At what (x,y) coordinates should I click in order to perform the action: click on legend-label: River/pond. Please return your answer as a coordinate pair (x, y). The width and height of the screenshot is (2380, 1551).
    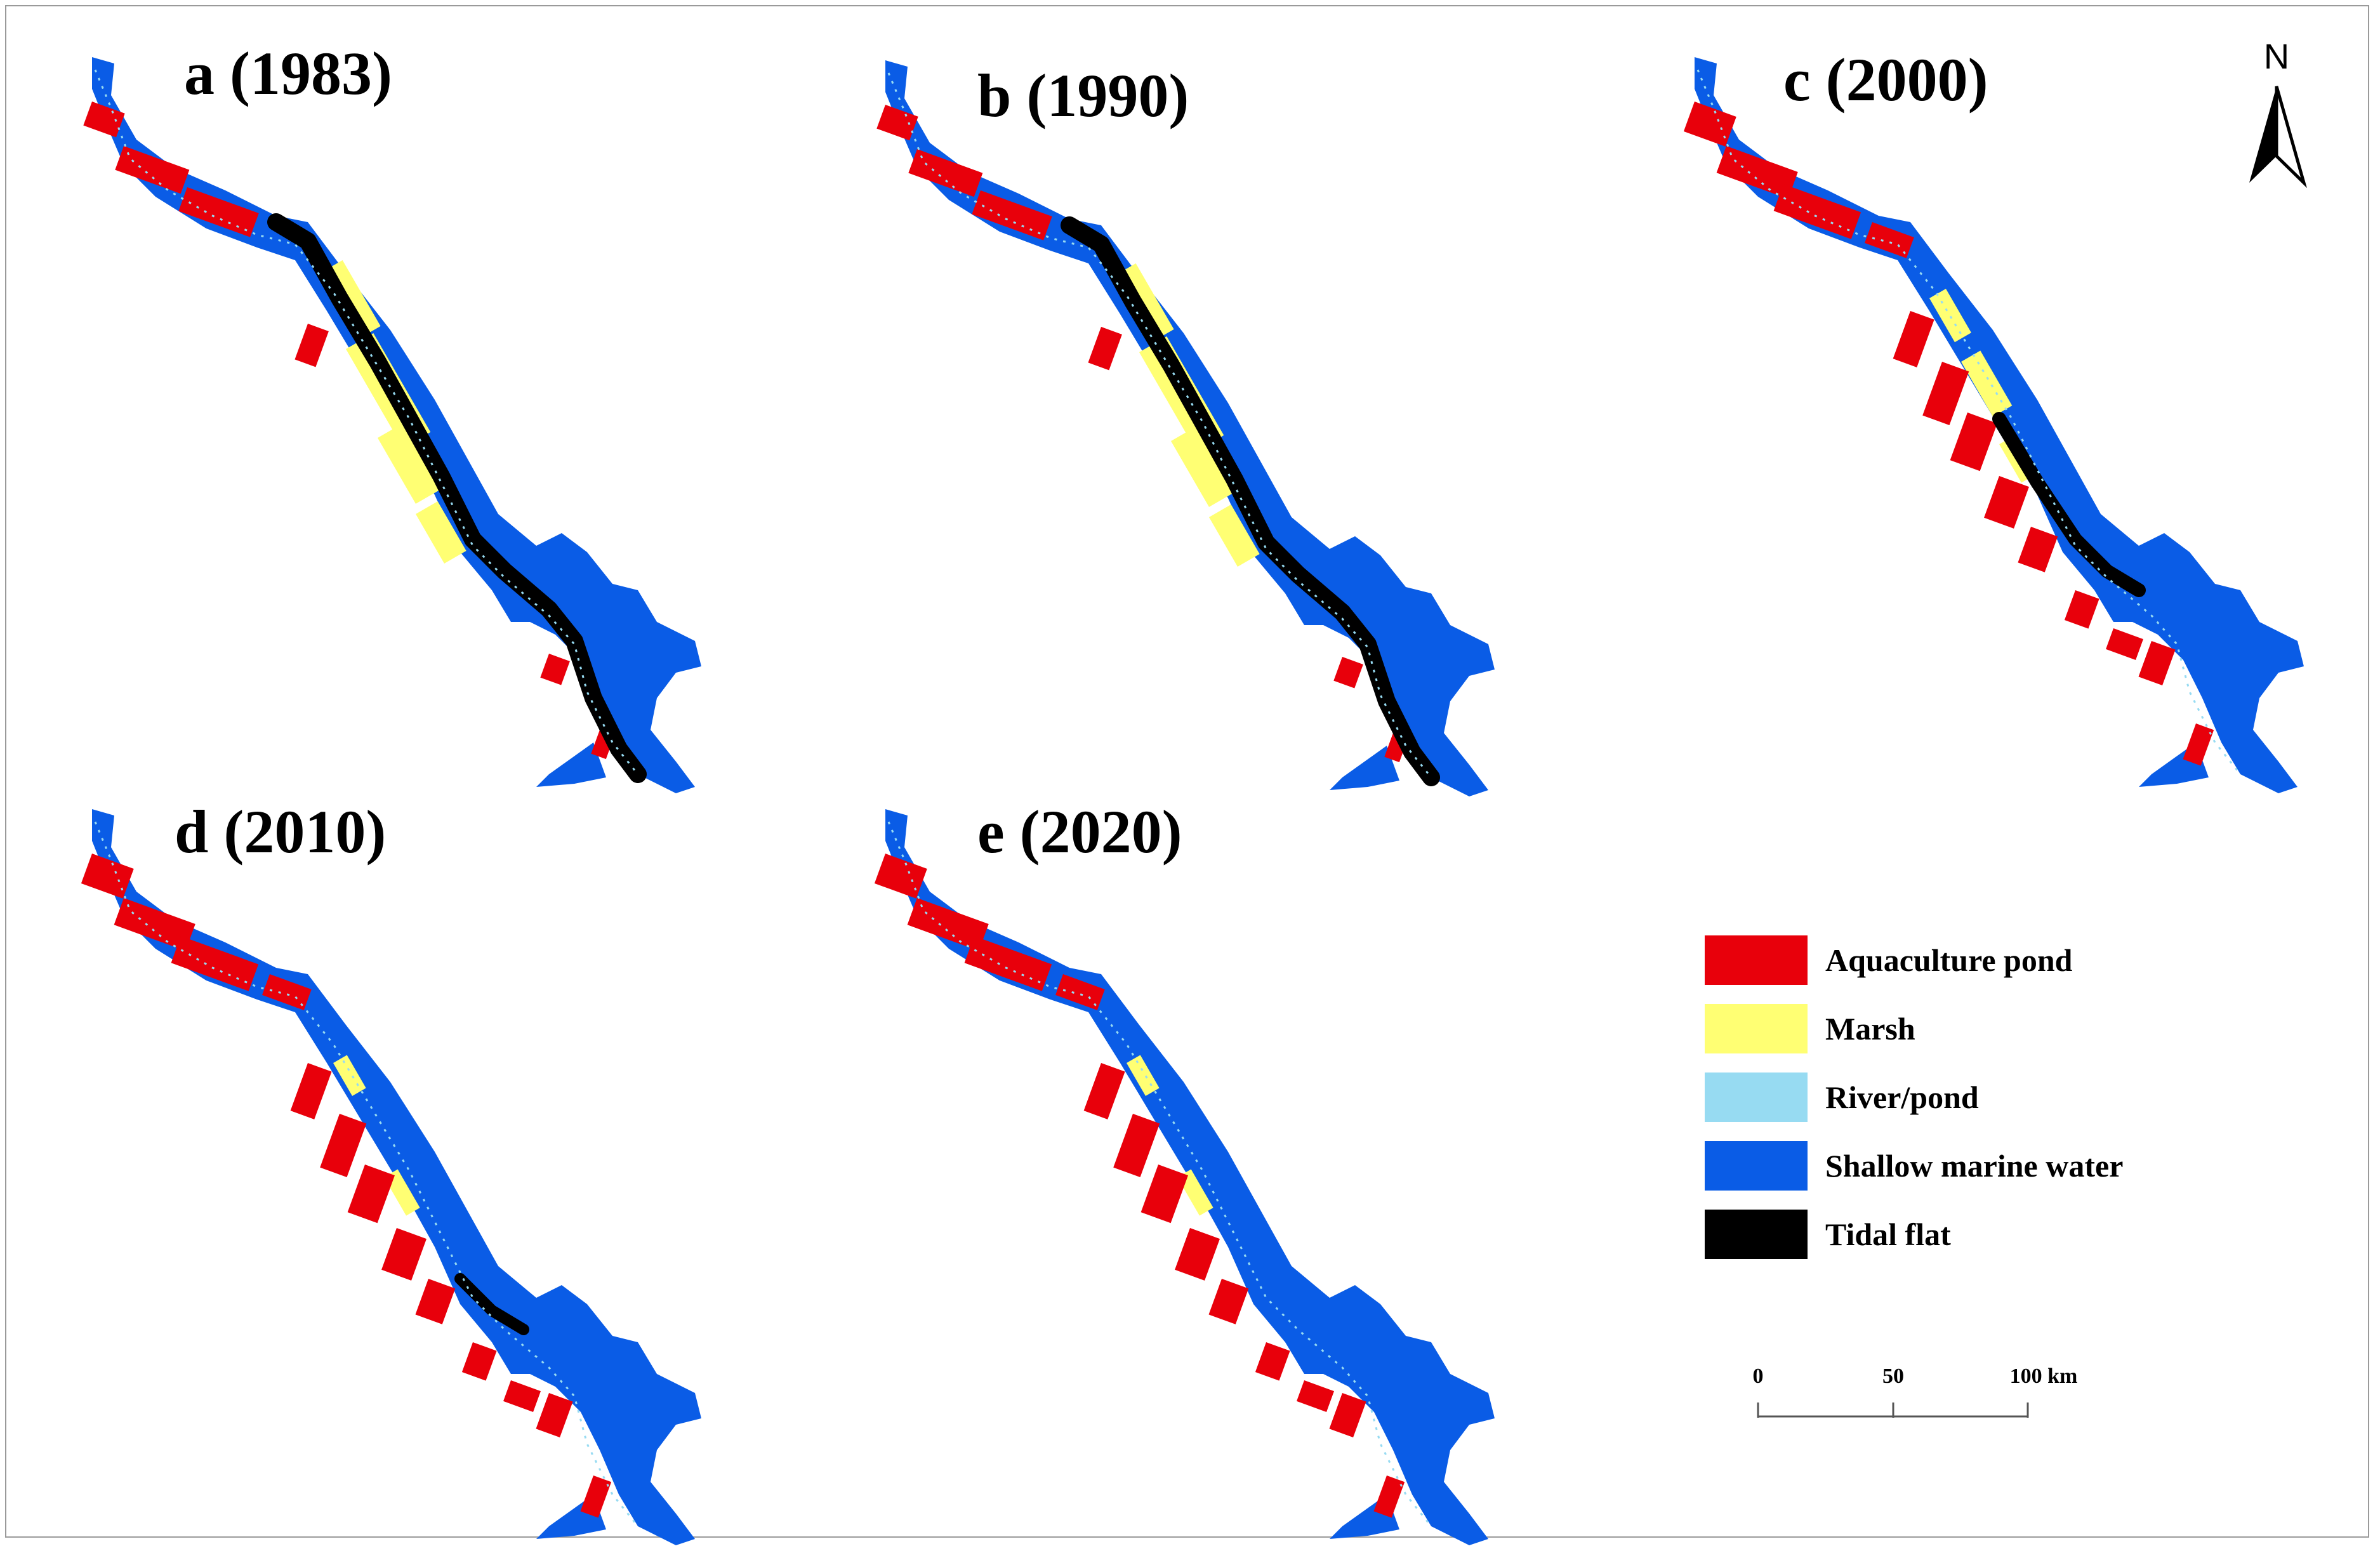
    Looking at the image, I should click on (1902, 1097).